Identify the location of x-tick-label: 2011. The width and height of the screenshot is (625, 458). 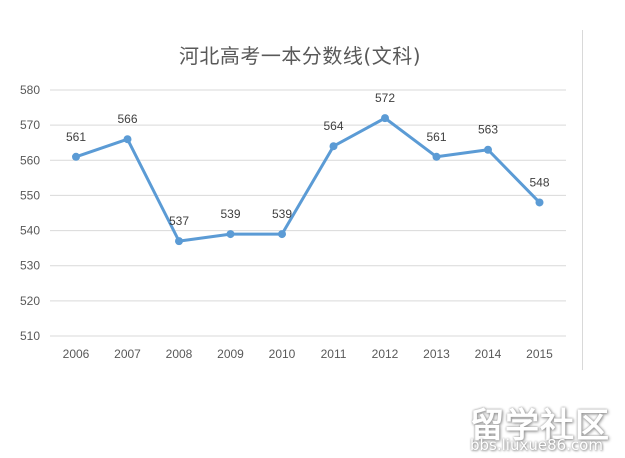
(334, 354).